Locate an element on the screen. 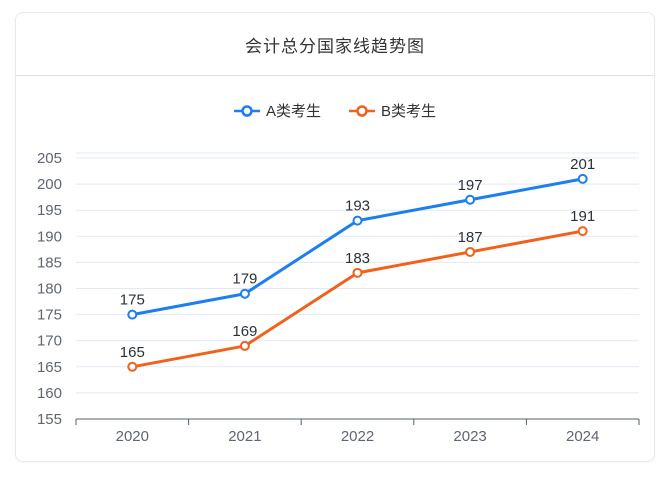  x-axis-tick-label: 2022 is located at coordinates (357, 436).